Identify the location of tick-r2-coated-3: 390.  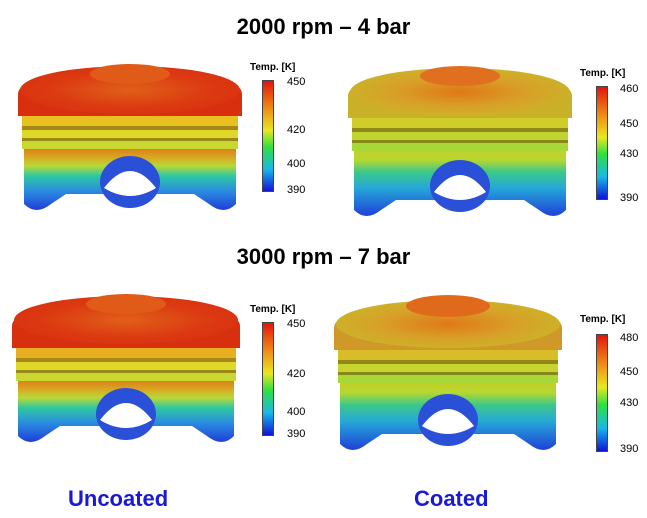
(629, 449).